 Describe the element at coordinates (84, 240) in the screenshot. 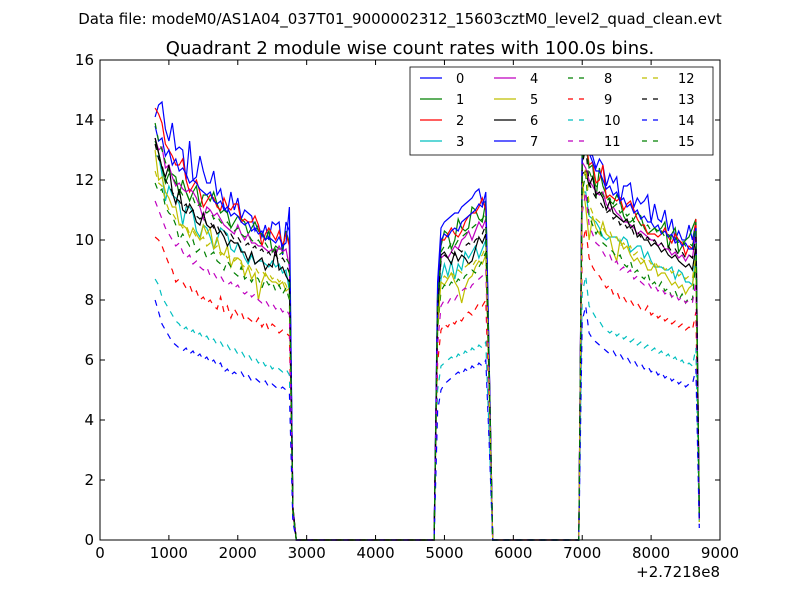

I see `y-tick-label: 10` at that location.